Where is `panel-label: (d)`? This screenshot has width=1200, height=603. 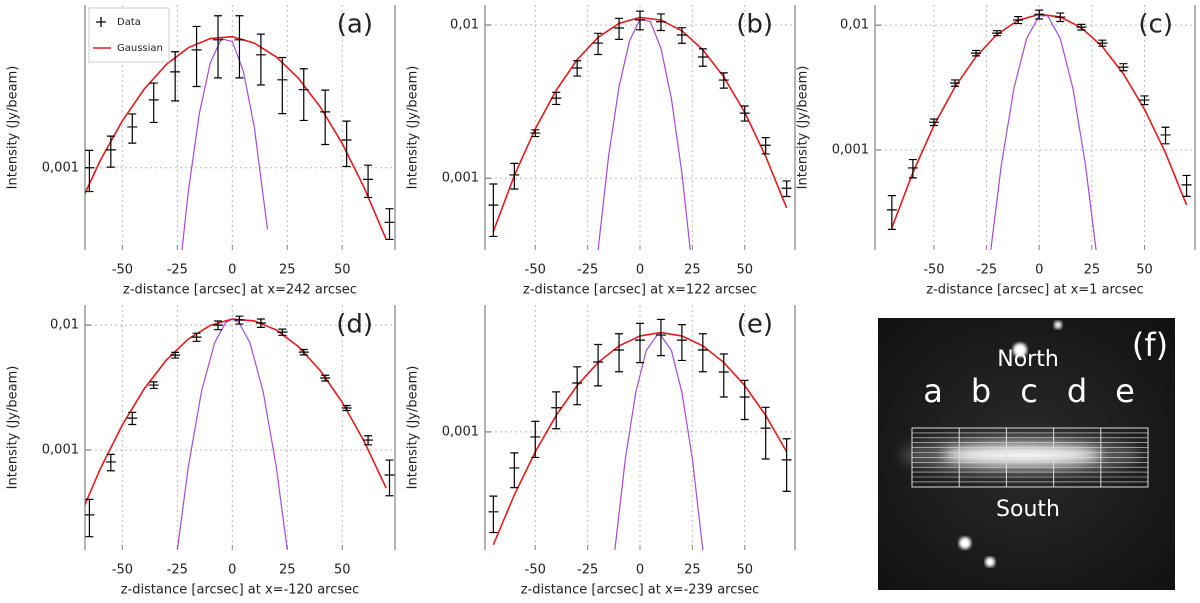 panel-label: (d) is located at coordinates (354, 325).